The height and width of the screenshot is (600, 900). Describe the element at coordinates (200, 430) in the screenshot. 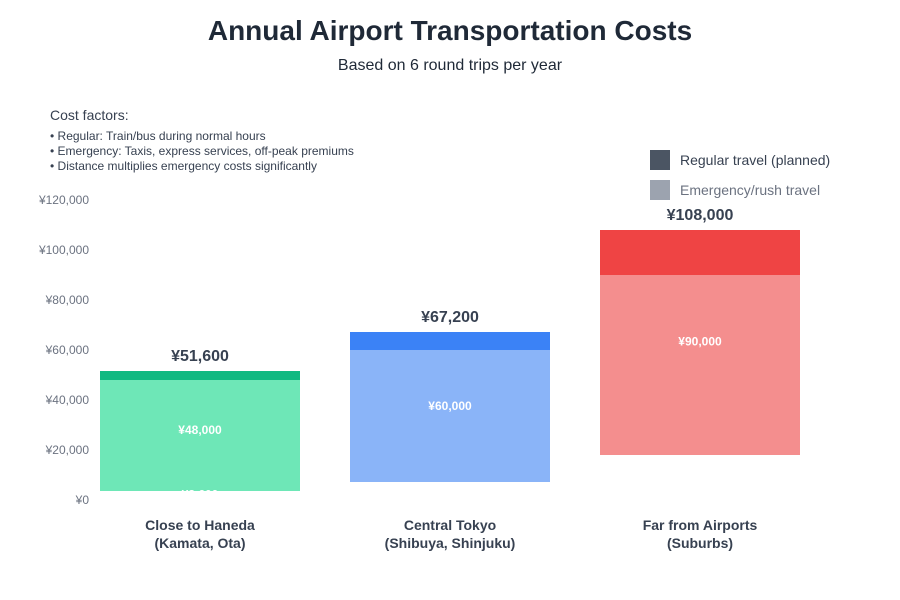

I see `emergency-value-label: ¥48,000` at that location.